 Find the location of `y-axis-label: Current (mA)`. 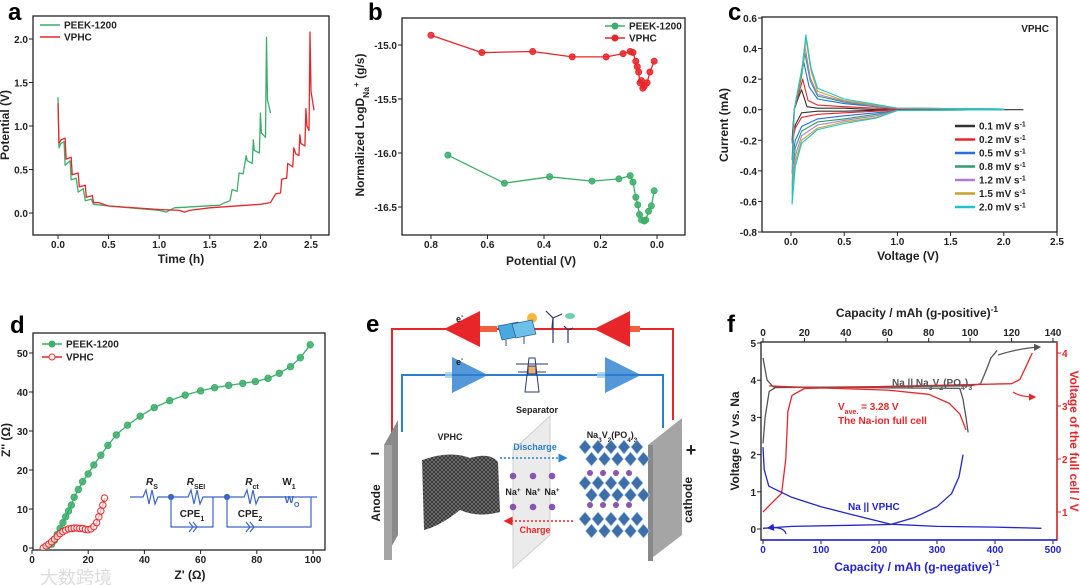

y-axis-label: Current (mA) is located at coordinates (724, 125).